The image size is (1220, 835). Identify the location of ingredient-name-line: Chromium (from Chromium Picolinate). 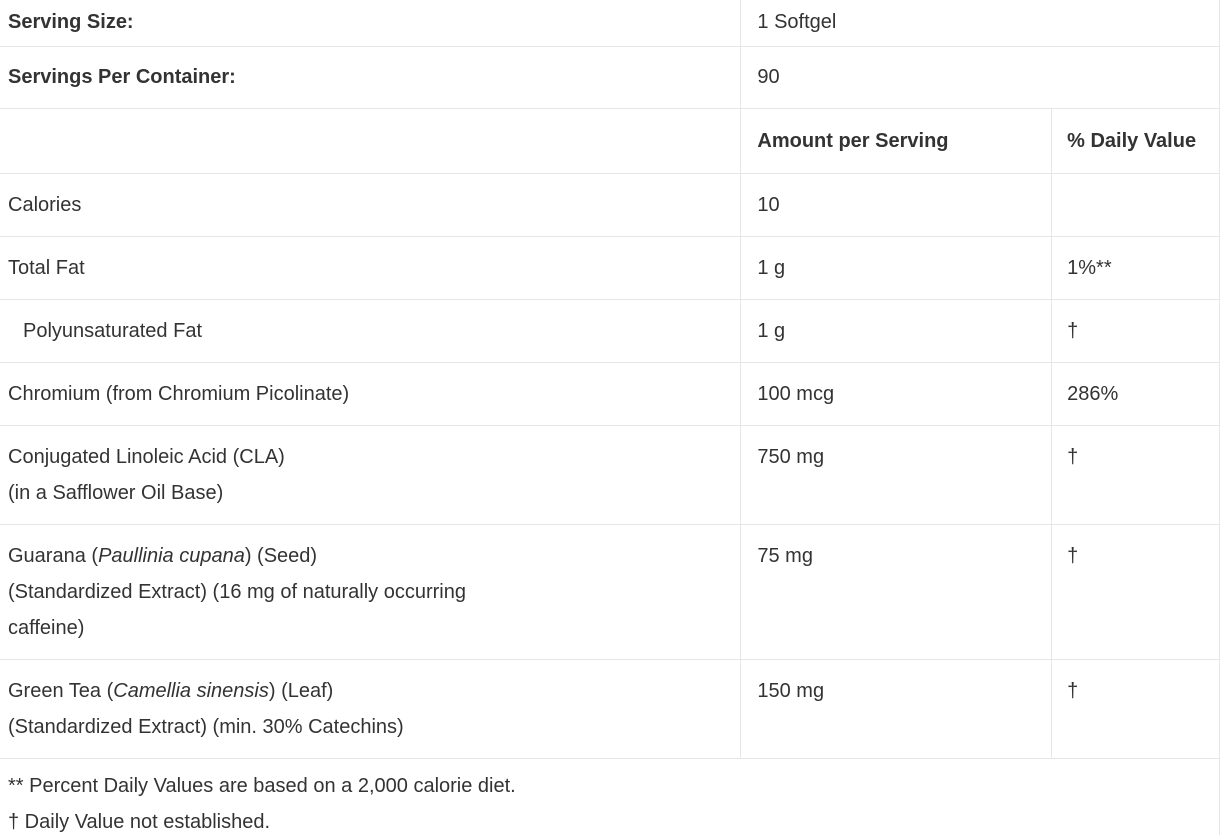
(366, 394).